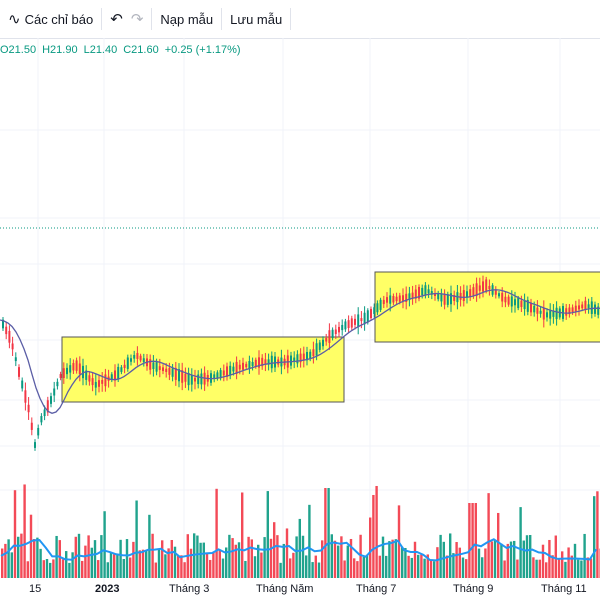 The image size is (600, 600). I want to click on x-axis-label: Tháng Năm, so click(285, 589).